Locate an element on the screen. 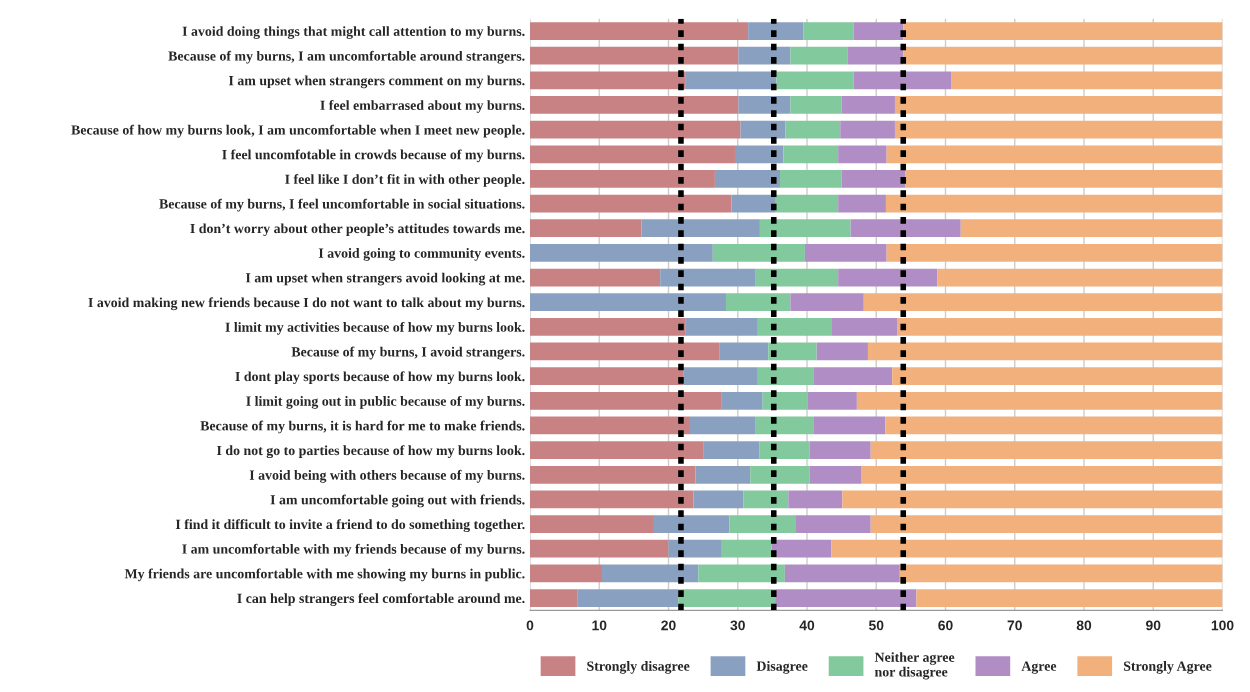 Image resolution: width=1250 pixels, height=692 pixels. y-tick-label: Because of how my burns look, I am uncomfortable when I meet new people. is located at coordinates (298, 131).